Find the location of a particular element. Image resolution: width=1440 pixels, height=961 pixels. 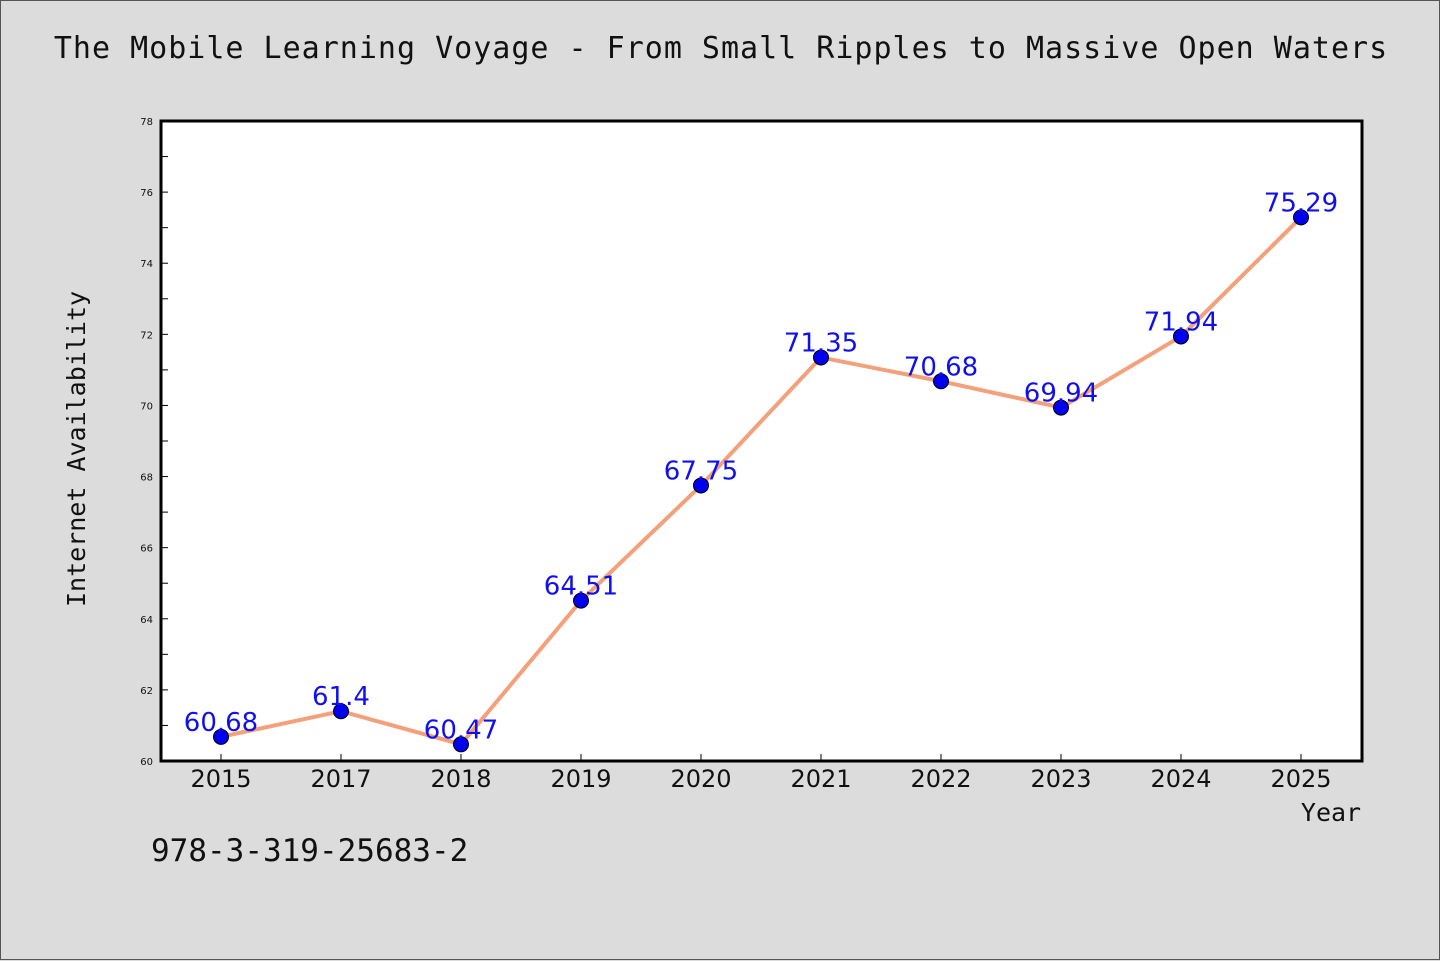

x-tick-label: 2017 is located at coordinates (340, 779).